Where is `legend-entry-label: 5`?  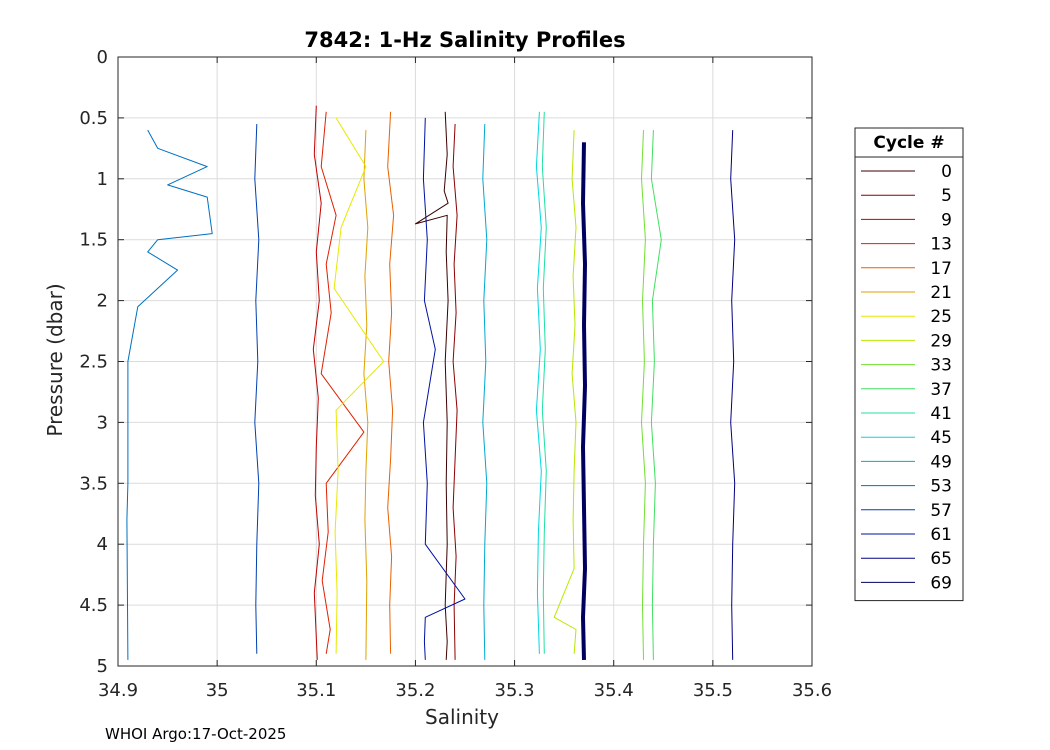
legend-entry-label: 5 is located at coordinates (946, 196).